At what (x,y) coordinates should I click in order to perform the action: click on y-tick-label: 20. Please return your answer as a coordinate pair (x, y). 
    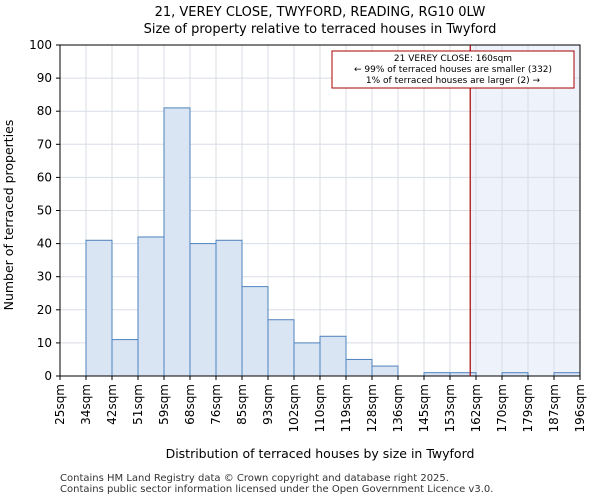
    Looking at the image, I should click on (44, 310).